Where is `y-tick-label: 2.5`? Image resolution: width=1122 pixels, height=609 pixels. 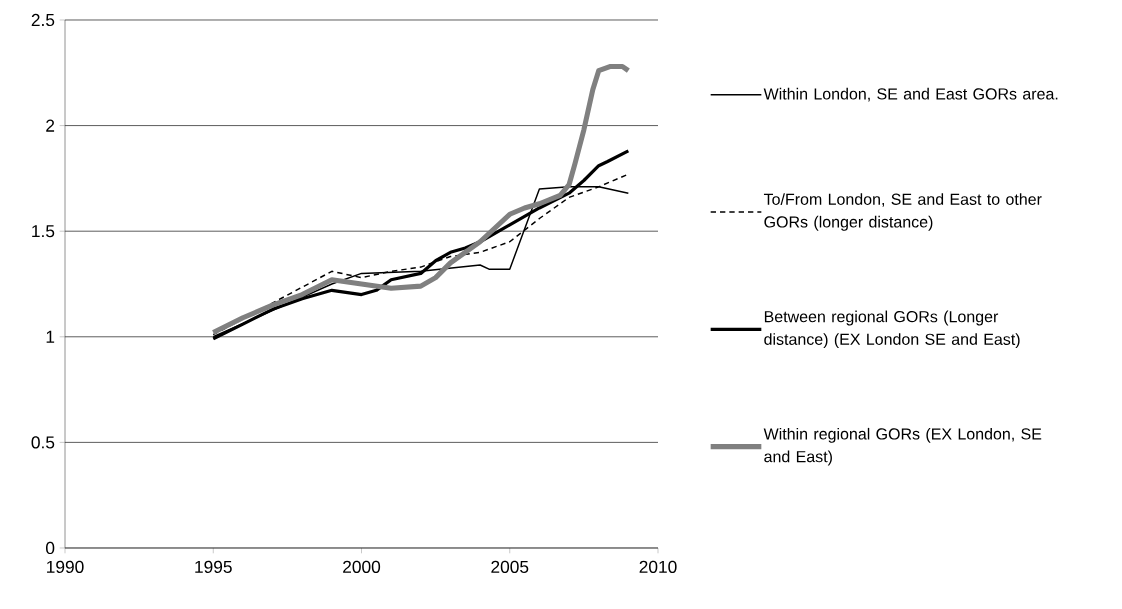
y-tick-label: 2.5 is located at coordinates (43, 20).